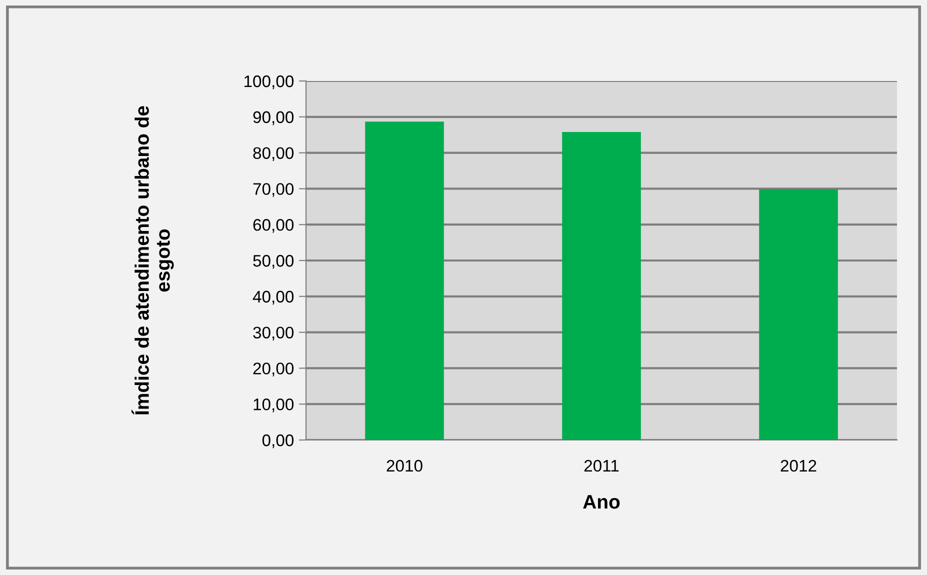 Image resolution: width=927 pixels, height=575 pixels. Describe the element at coordinates (274, 405) in the screenshot. I see `y-tick-label: 10,00` at that location.